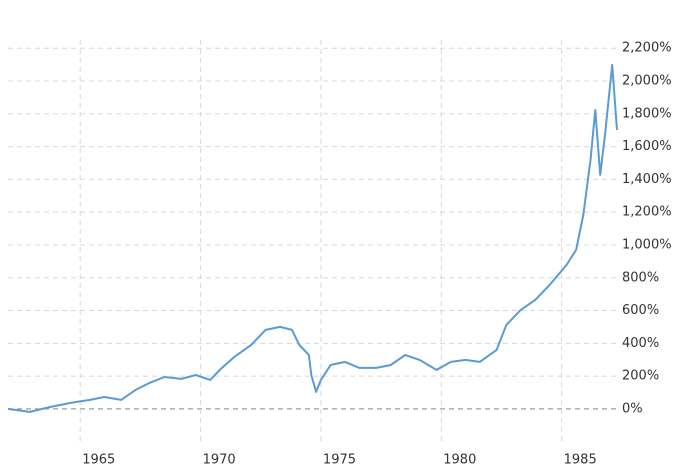 This screenshot has width=690, height=469. I want to click on y-tick-label: 800%, so click(640, 277).